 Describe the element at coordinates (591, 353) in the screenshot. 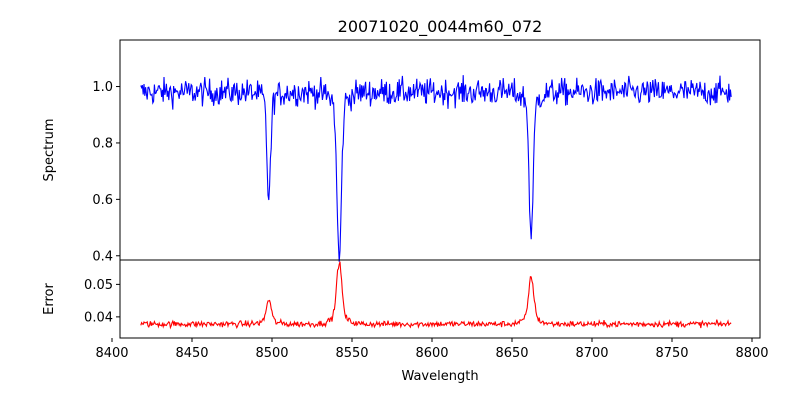

I see `x-tick-label: 8700` at that location.